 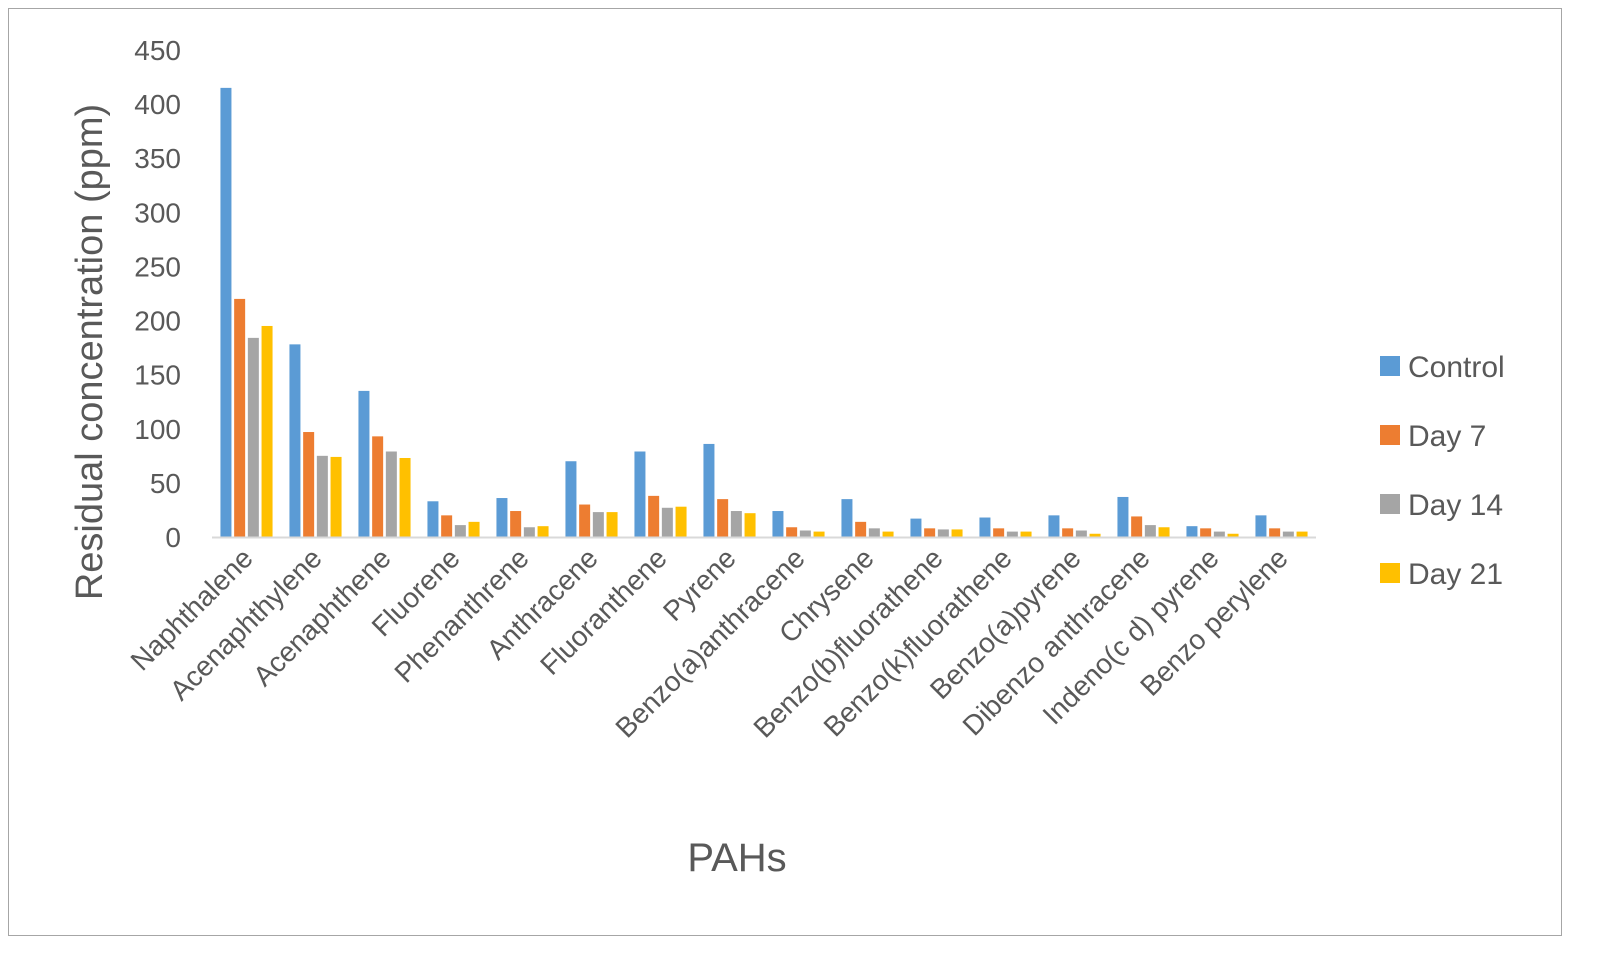 What do you see at coordinates (1455, 574) in the screenshot?
I see `legend-label: Day 21` at bounding box center [1455, 574].